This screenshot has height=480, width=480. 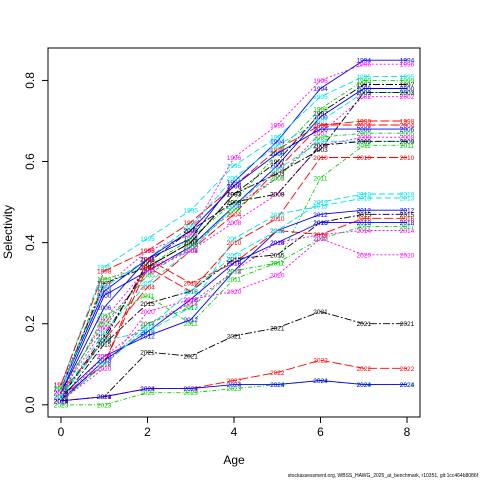 I want to click on point-label-2007-age-5: 2007, so click(x=277, y=170).